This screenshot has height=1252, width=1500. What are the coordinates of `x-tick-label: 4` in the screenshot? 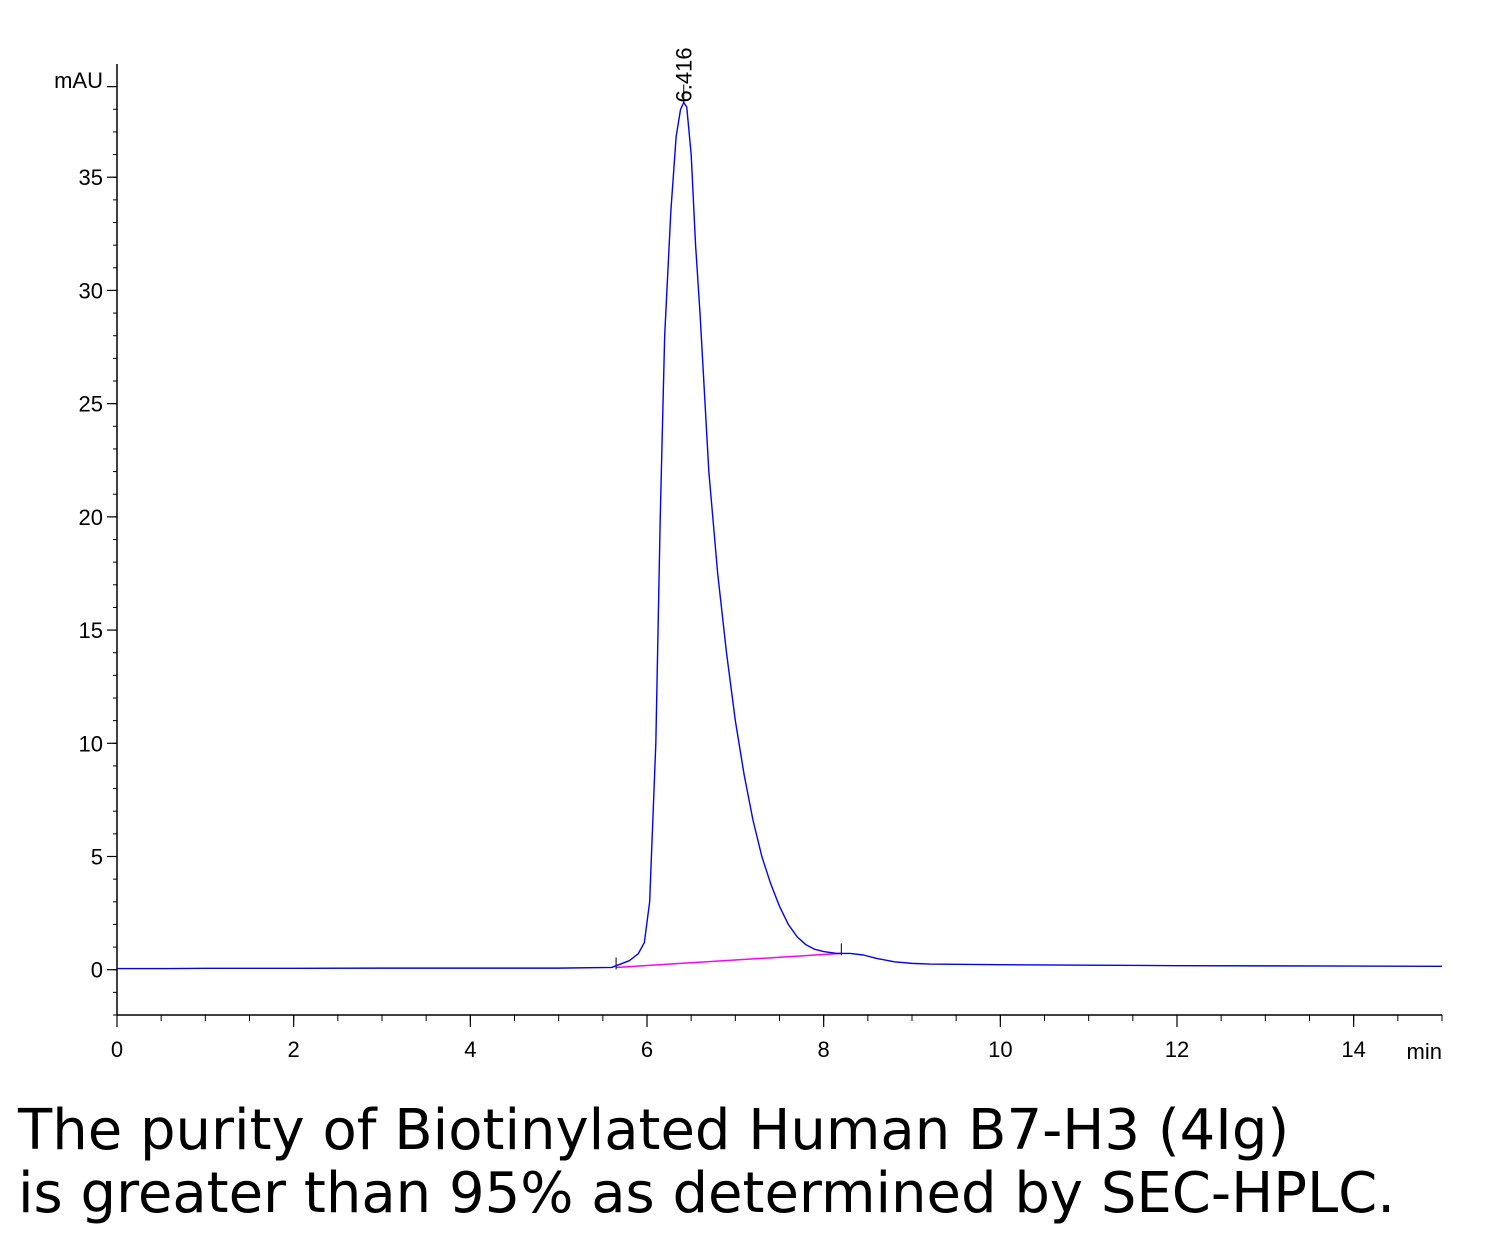 It's located at (470, 1049).